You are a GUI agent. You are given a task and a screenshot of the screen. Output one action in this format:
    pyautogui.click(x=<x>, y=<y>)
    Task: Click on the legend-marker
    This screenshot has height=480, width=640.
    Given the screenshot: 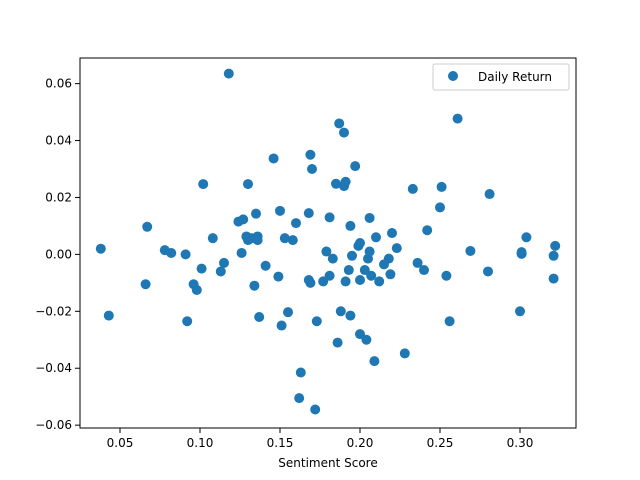 What is the action you would take?
    pyautogui.click(x=453, y=76)
    